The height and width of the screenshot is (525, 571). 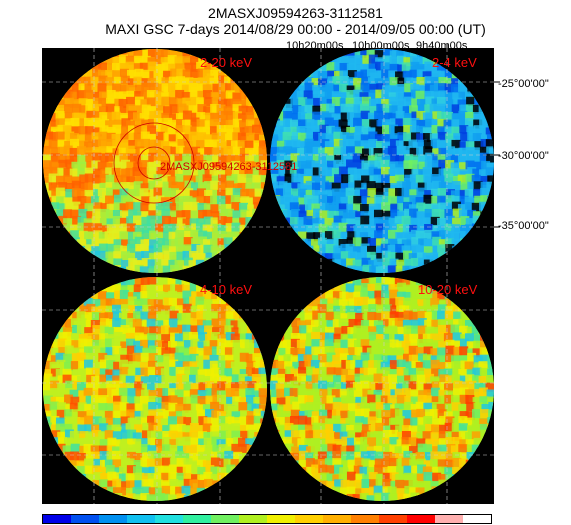 What do you see at coordinates (228, 167) in the screenshot?
I see `source-label: 2MASXJ09594263-3112581` at bounding box center [228, 167].